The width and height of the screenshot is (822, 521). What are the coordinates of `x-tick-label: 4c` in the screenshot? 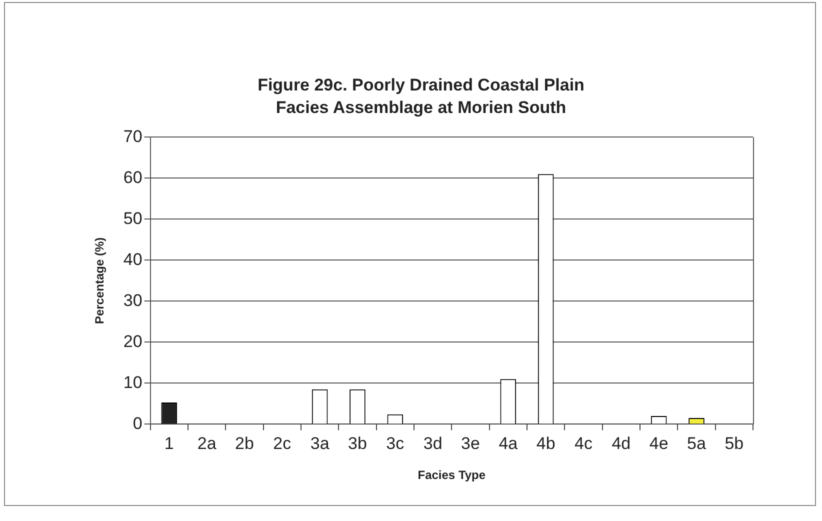 It's located at (583, 444).